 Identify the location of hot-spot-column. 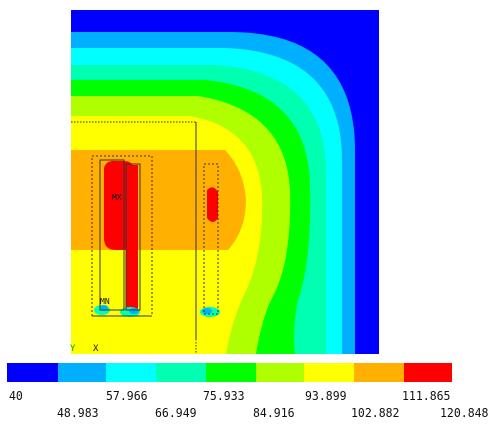
(132, 237).